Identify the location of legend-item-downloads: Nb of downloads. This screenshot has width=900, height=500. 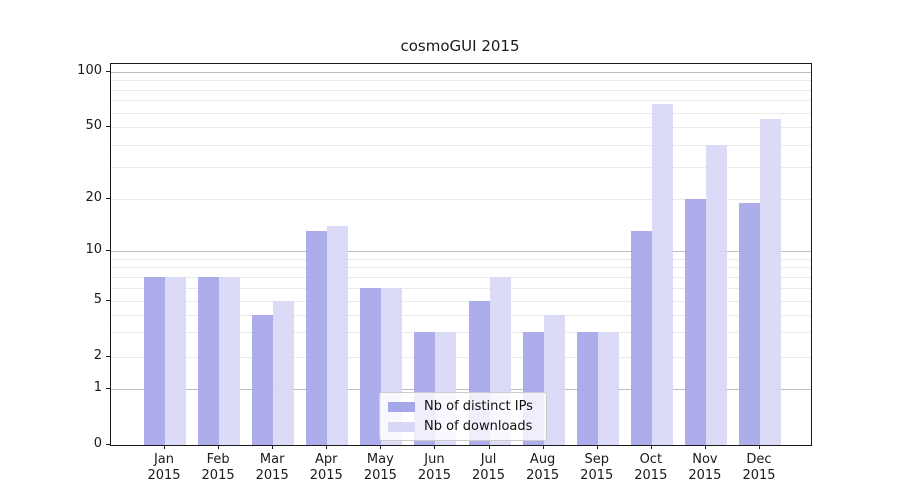
(463, 426).